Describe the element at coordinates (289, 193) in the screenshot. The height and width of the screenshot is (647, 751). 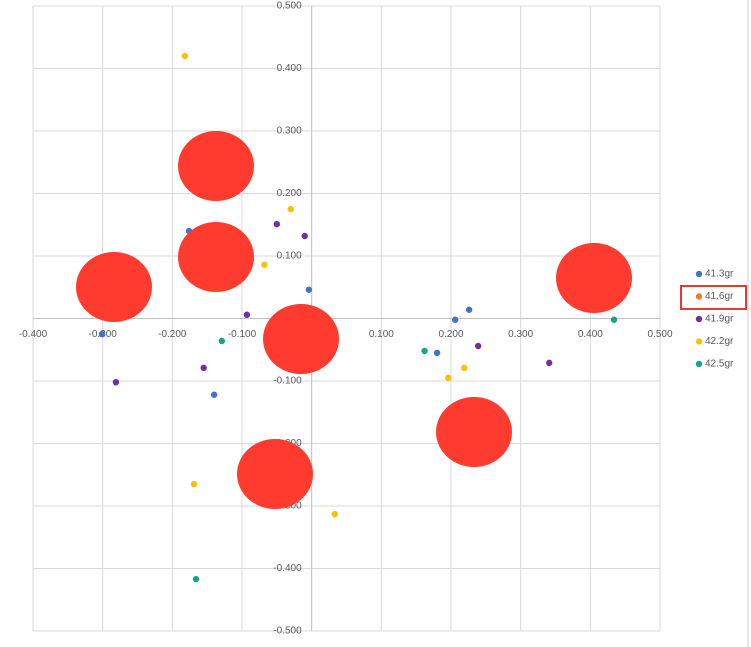
I see `y-tick-label: 0.200` at that location.